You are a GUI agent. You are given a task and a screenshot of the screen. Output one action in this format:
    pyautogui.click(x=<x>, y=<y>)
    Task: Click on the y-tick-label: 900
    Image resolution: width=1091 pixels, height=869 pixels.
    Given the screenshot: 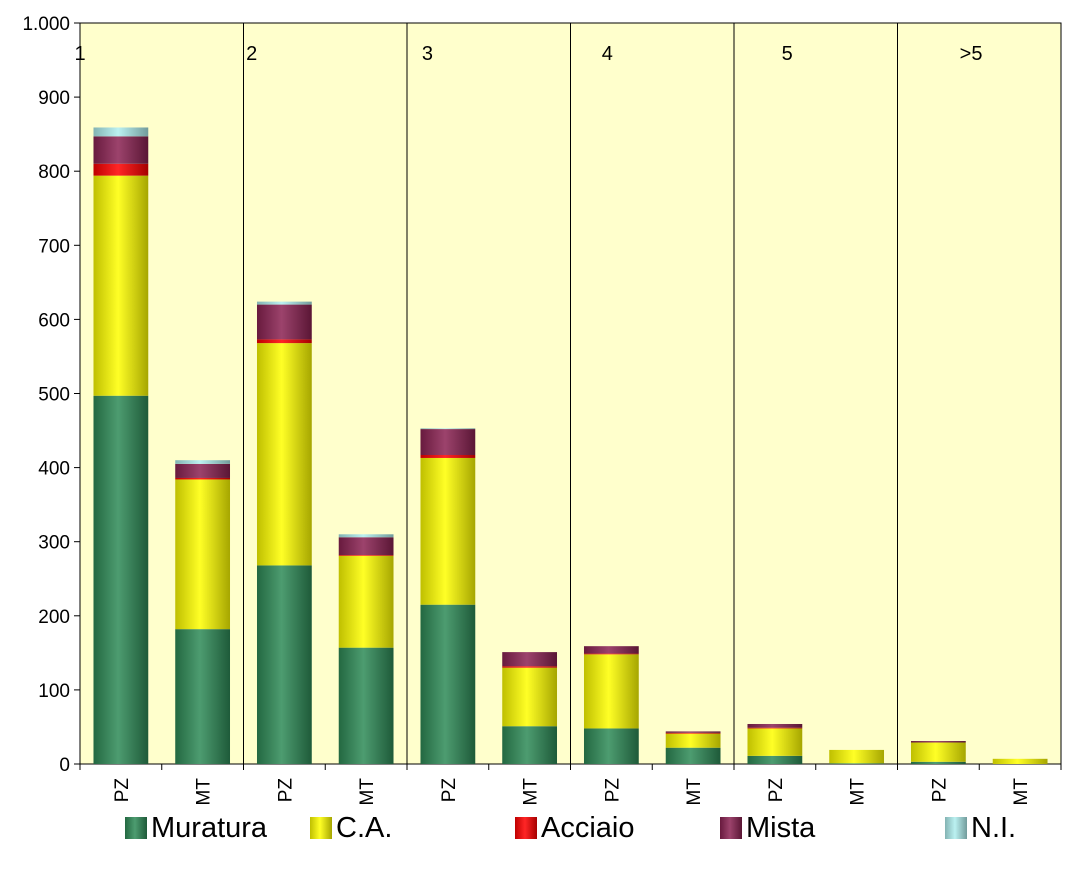 What is the action you would take?
    pyautogui.click(x=54, y=98)
    